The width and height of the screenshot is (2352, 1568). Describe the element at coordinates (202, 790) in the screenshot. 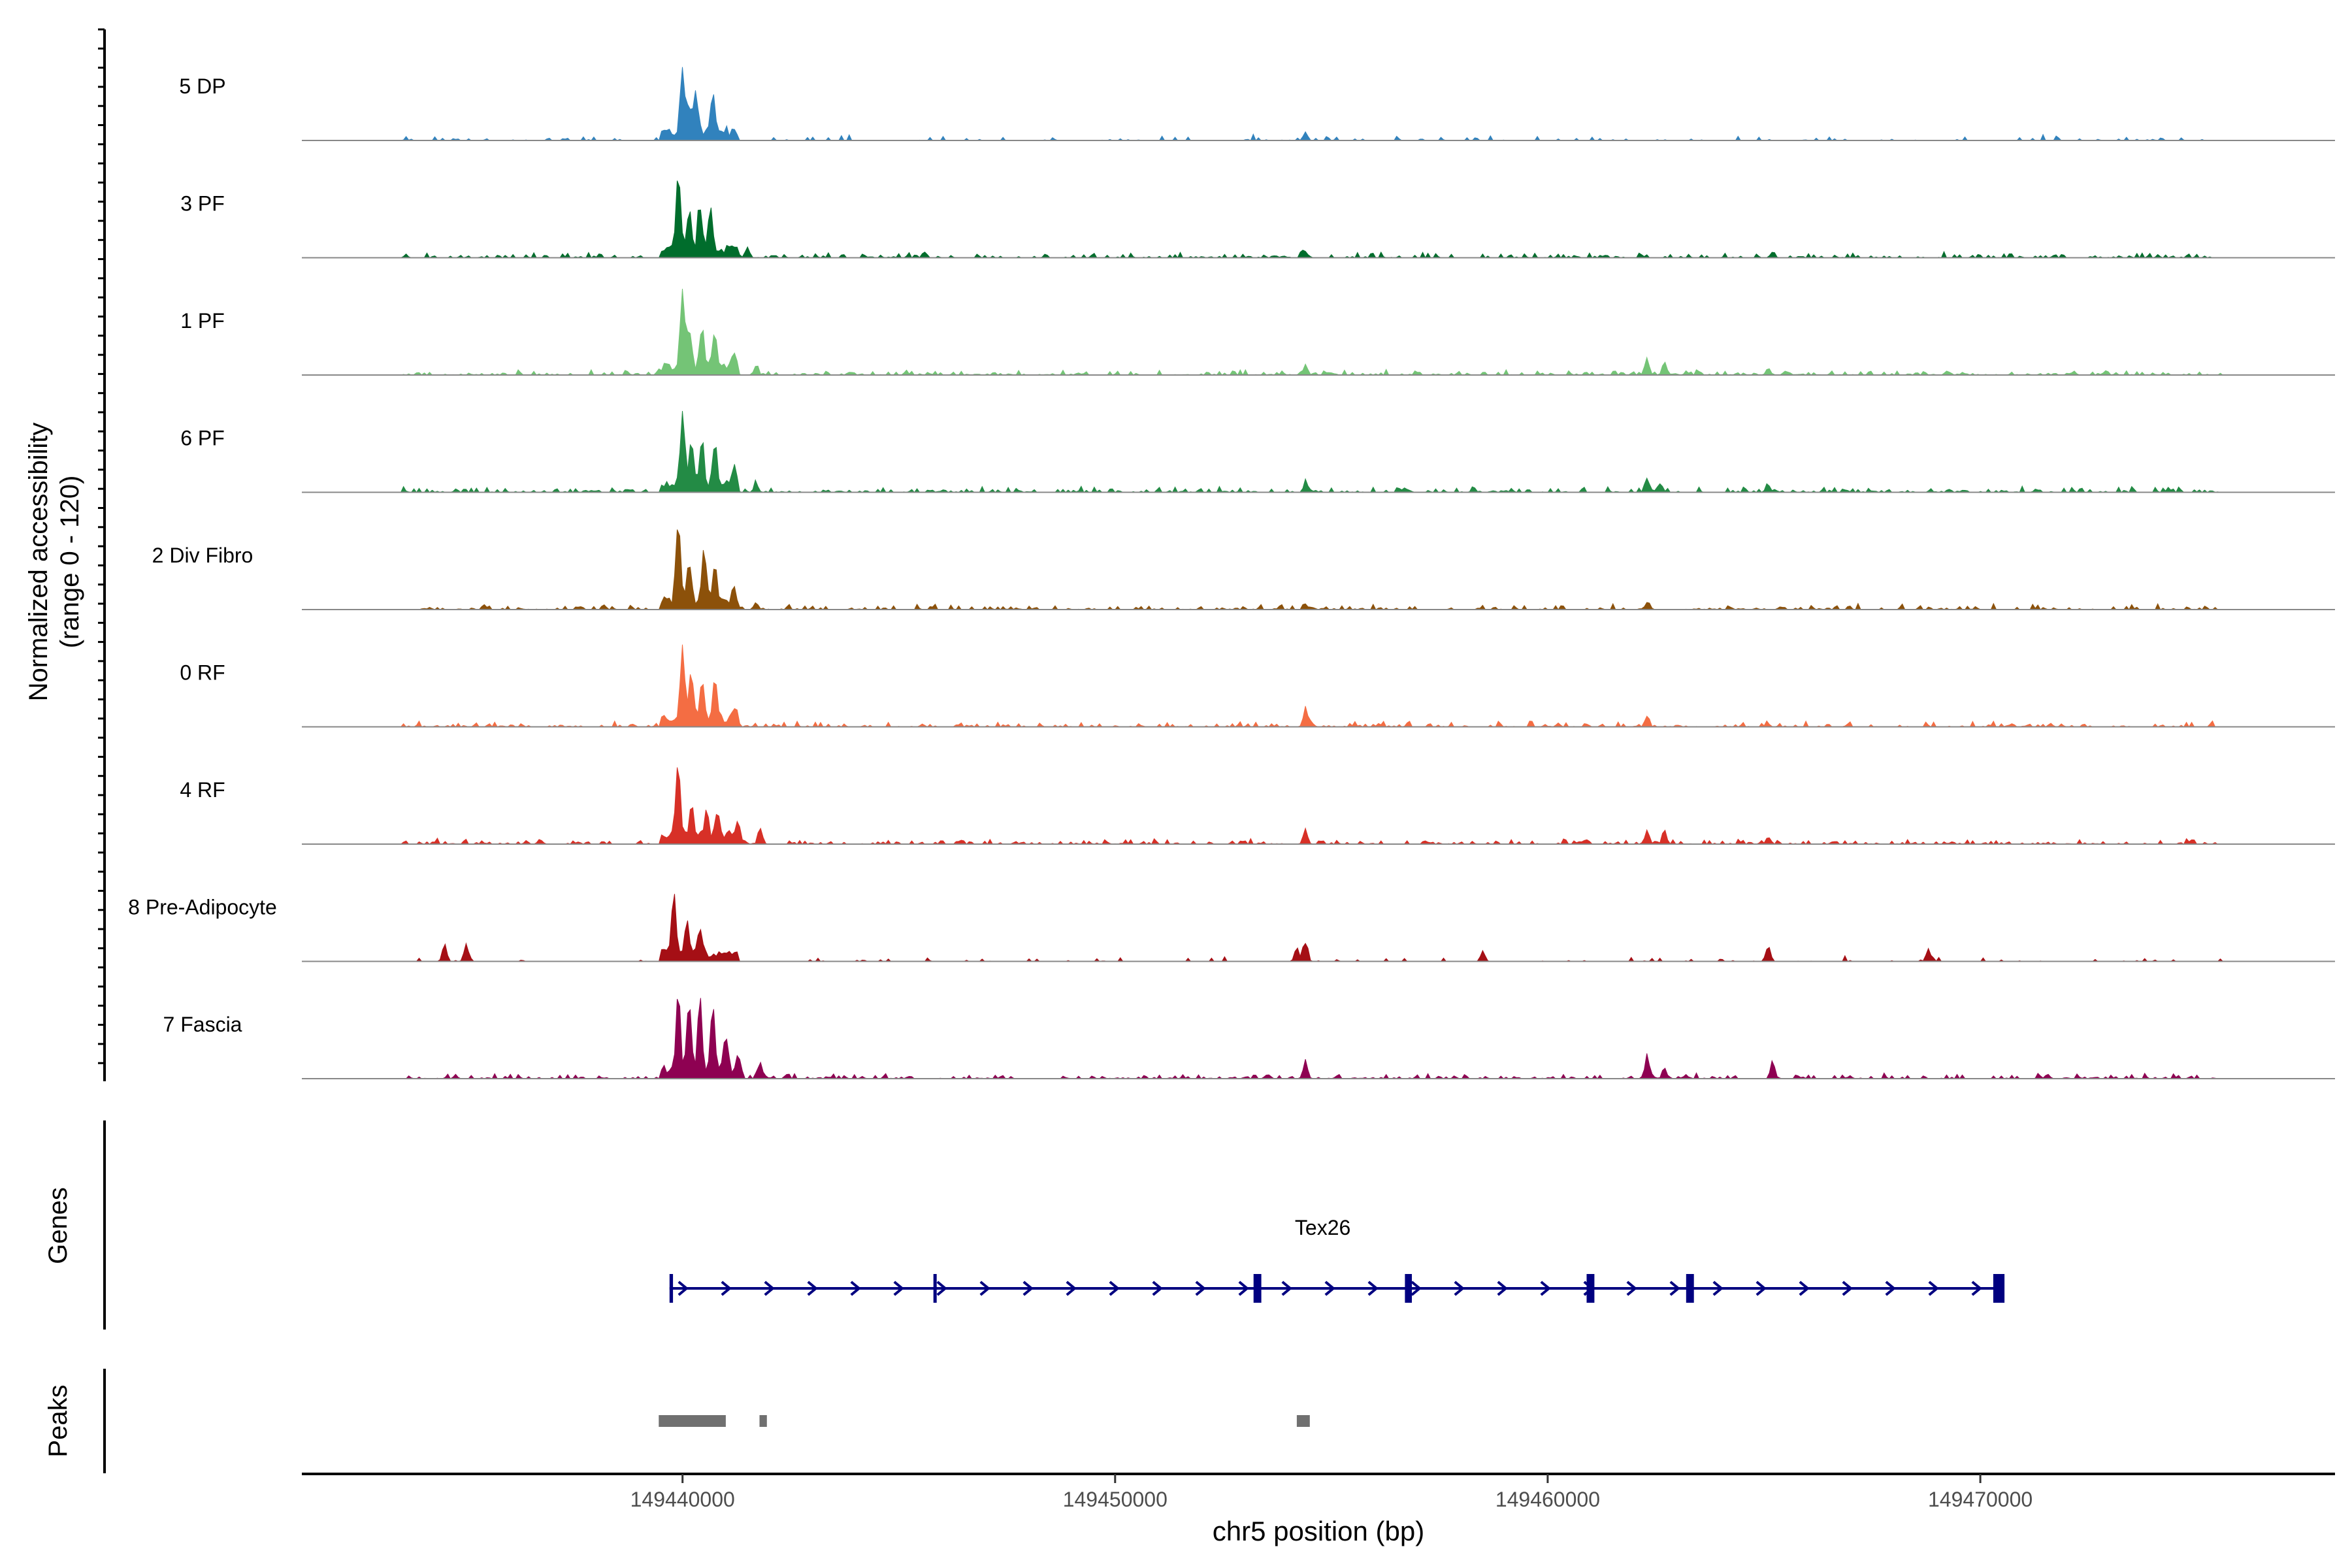

I see `track-label: 4 RF` at that location.